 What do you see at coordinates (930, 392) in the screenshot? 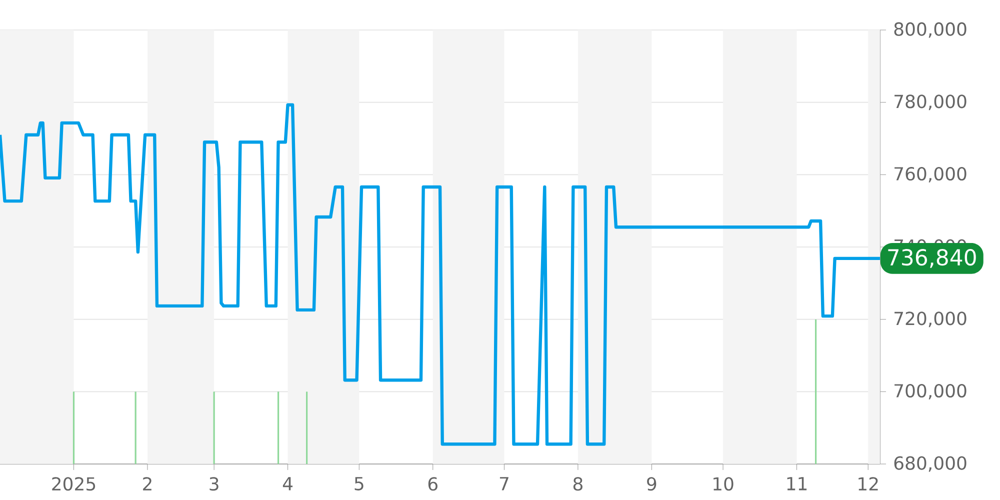
I see `y-tick-label: 700,000` at bounding box center [930, 392].